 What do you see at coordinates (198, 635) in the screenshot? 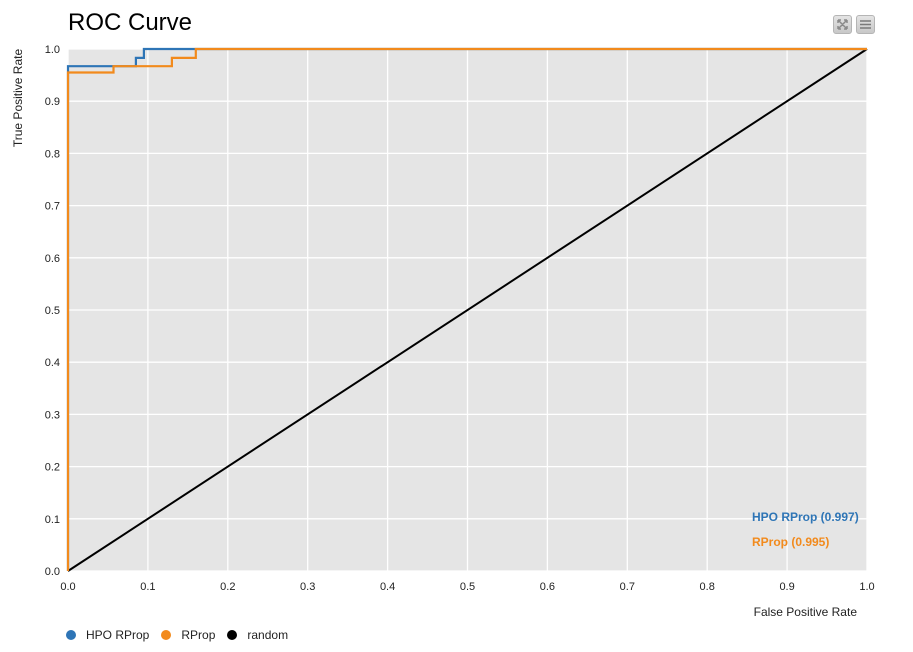
I see `legend-label: RProp` at bounding box center [198, 635].